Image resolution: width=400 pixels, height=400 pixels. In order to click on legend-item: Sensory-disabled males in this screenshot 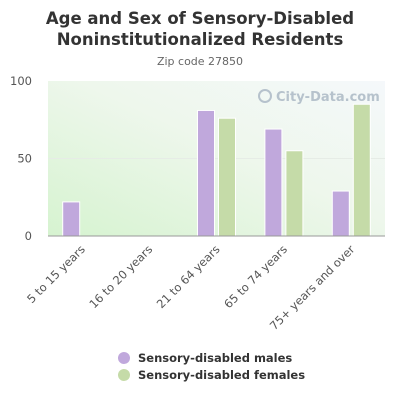, I will do `click(211, 358)`.